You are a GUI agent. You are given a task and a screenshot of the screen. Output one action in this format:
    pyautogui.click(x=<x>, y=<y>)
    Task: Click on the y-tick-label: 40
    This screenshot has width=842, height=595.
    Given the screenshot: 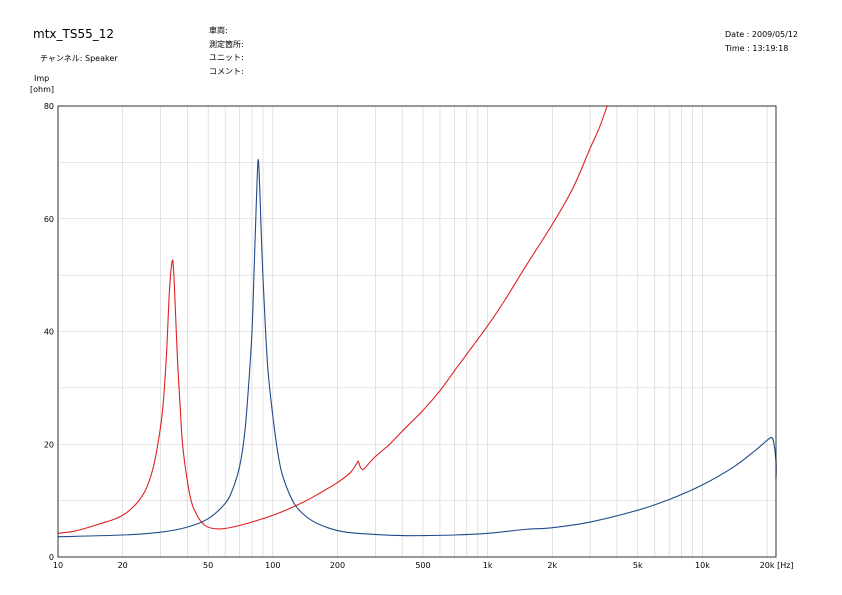 What is the action you would take?
    pyautogui.click(x=49, y=332)
    